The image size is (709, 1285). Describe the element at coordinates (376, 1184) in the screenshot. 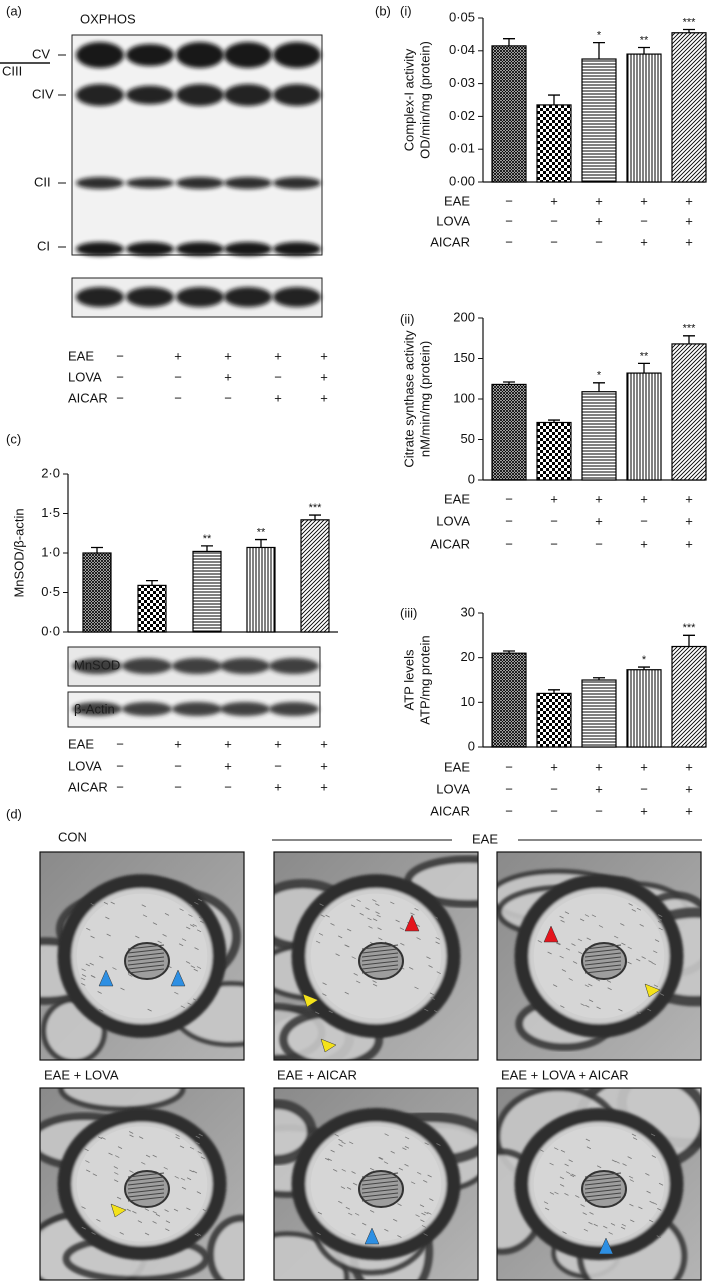

I see `micrograph-frame` at that location.